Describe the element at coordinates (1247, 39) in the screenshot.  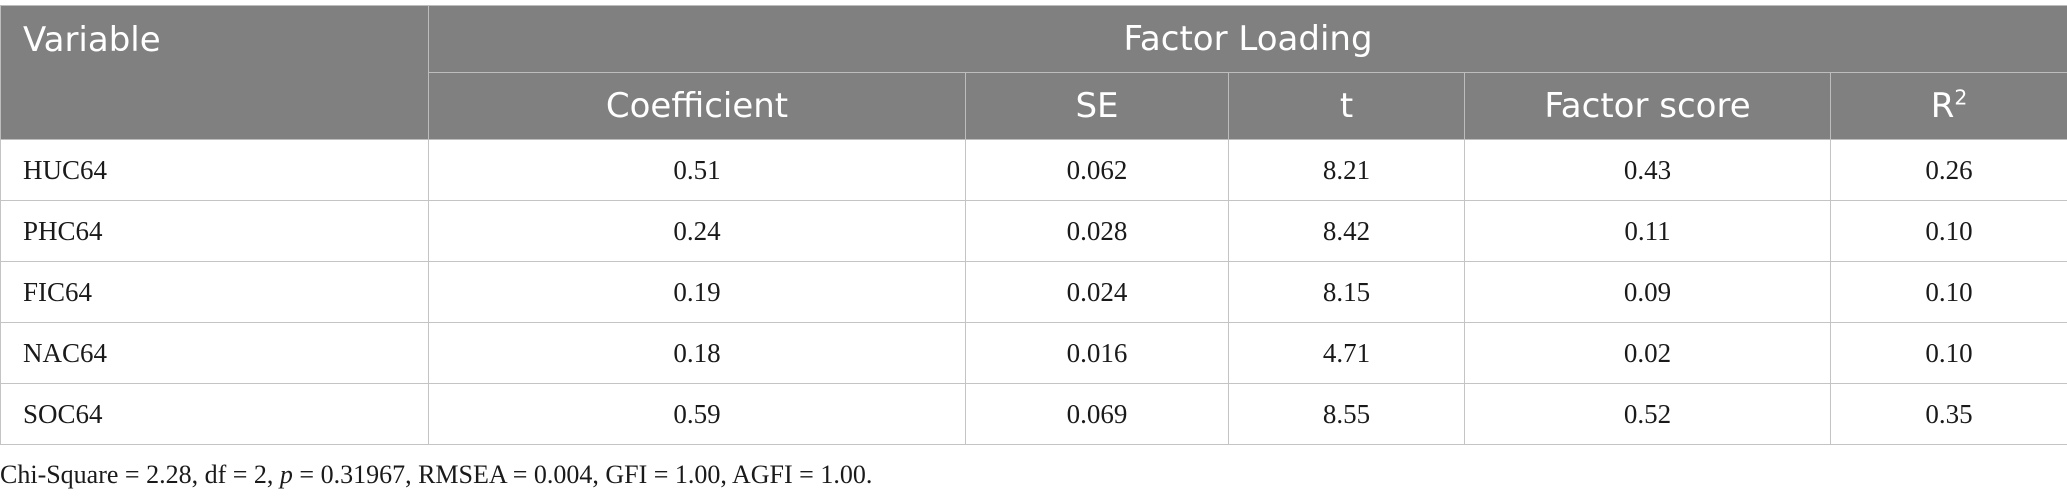
I see `header-factor-loading: Factor Loading` at that location.